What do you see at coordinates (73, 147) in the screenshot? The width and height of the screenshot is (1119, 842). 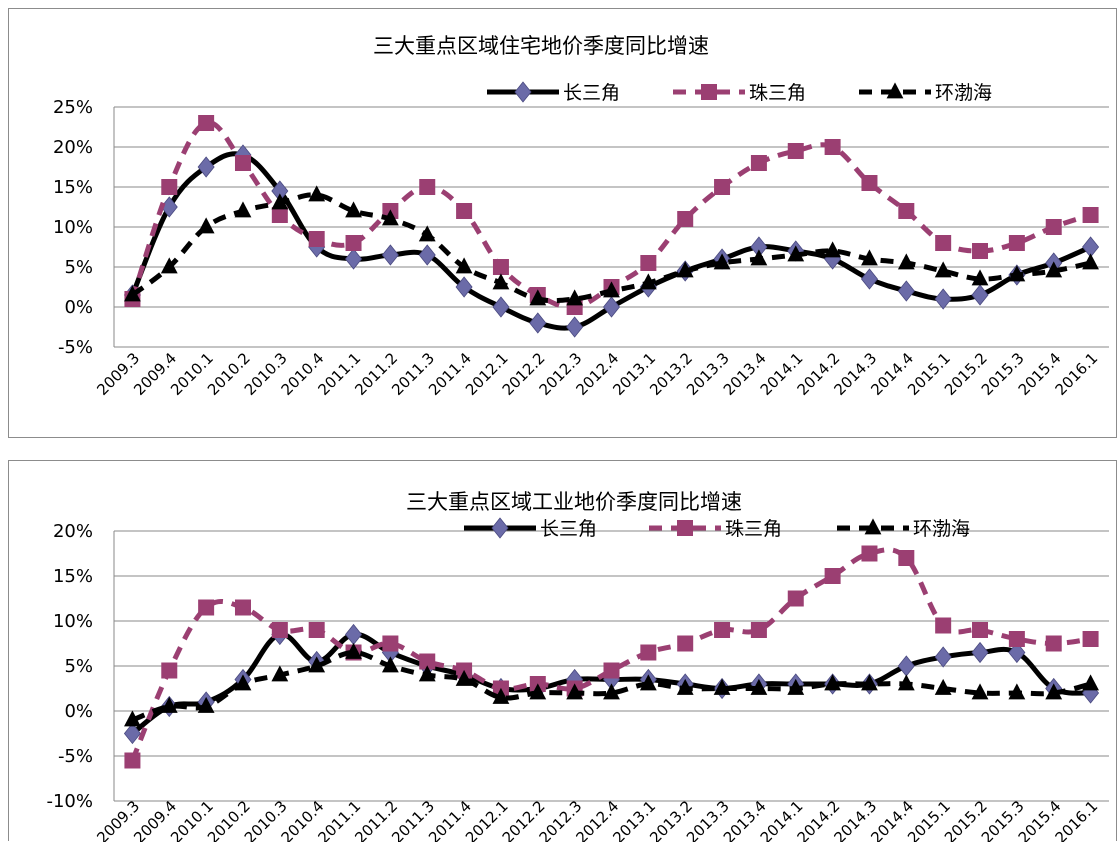 I see `y-tick-label: 20%` at bounding box center [73, 147].